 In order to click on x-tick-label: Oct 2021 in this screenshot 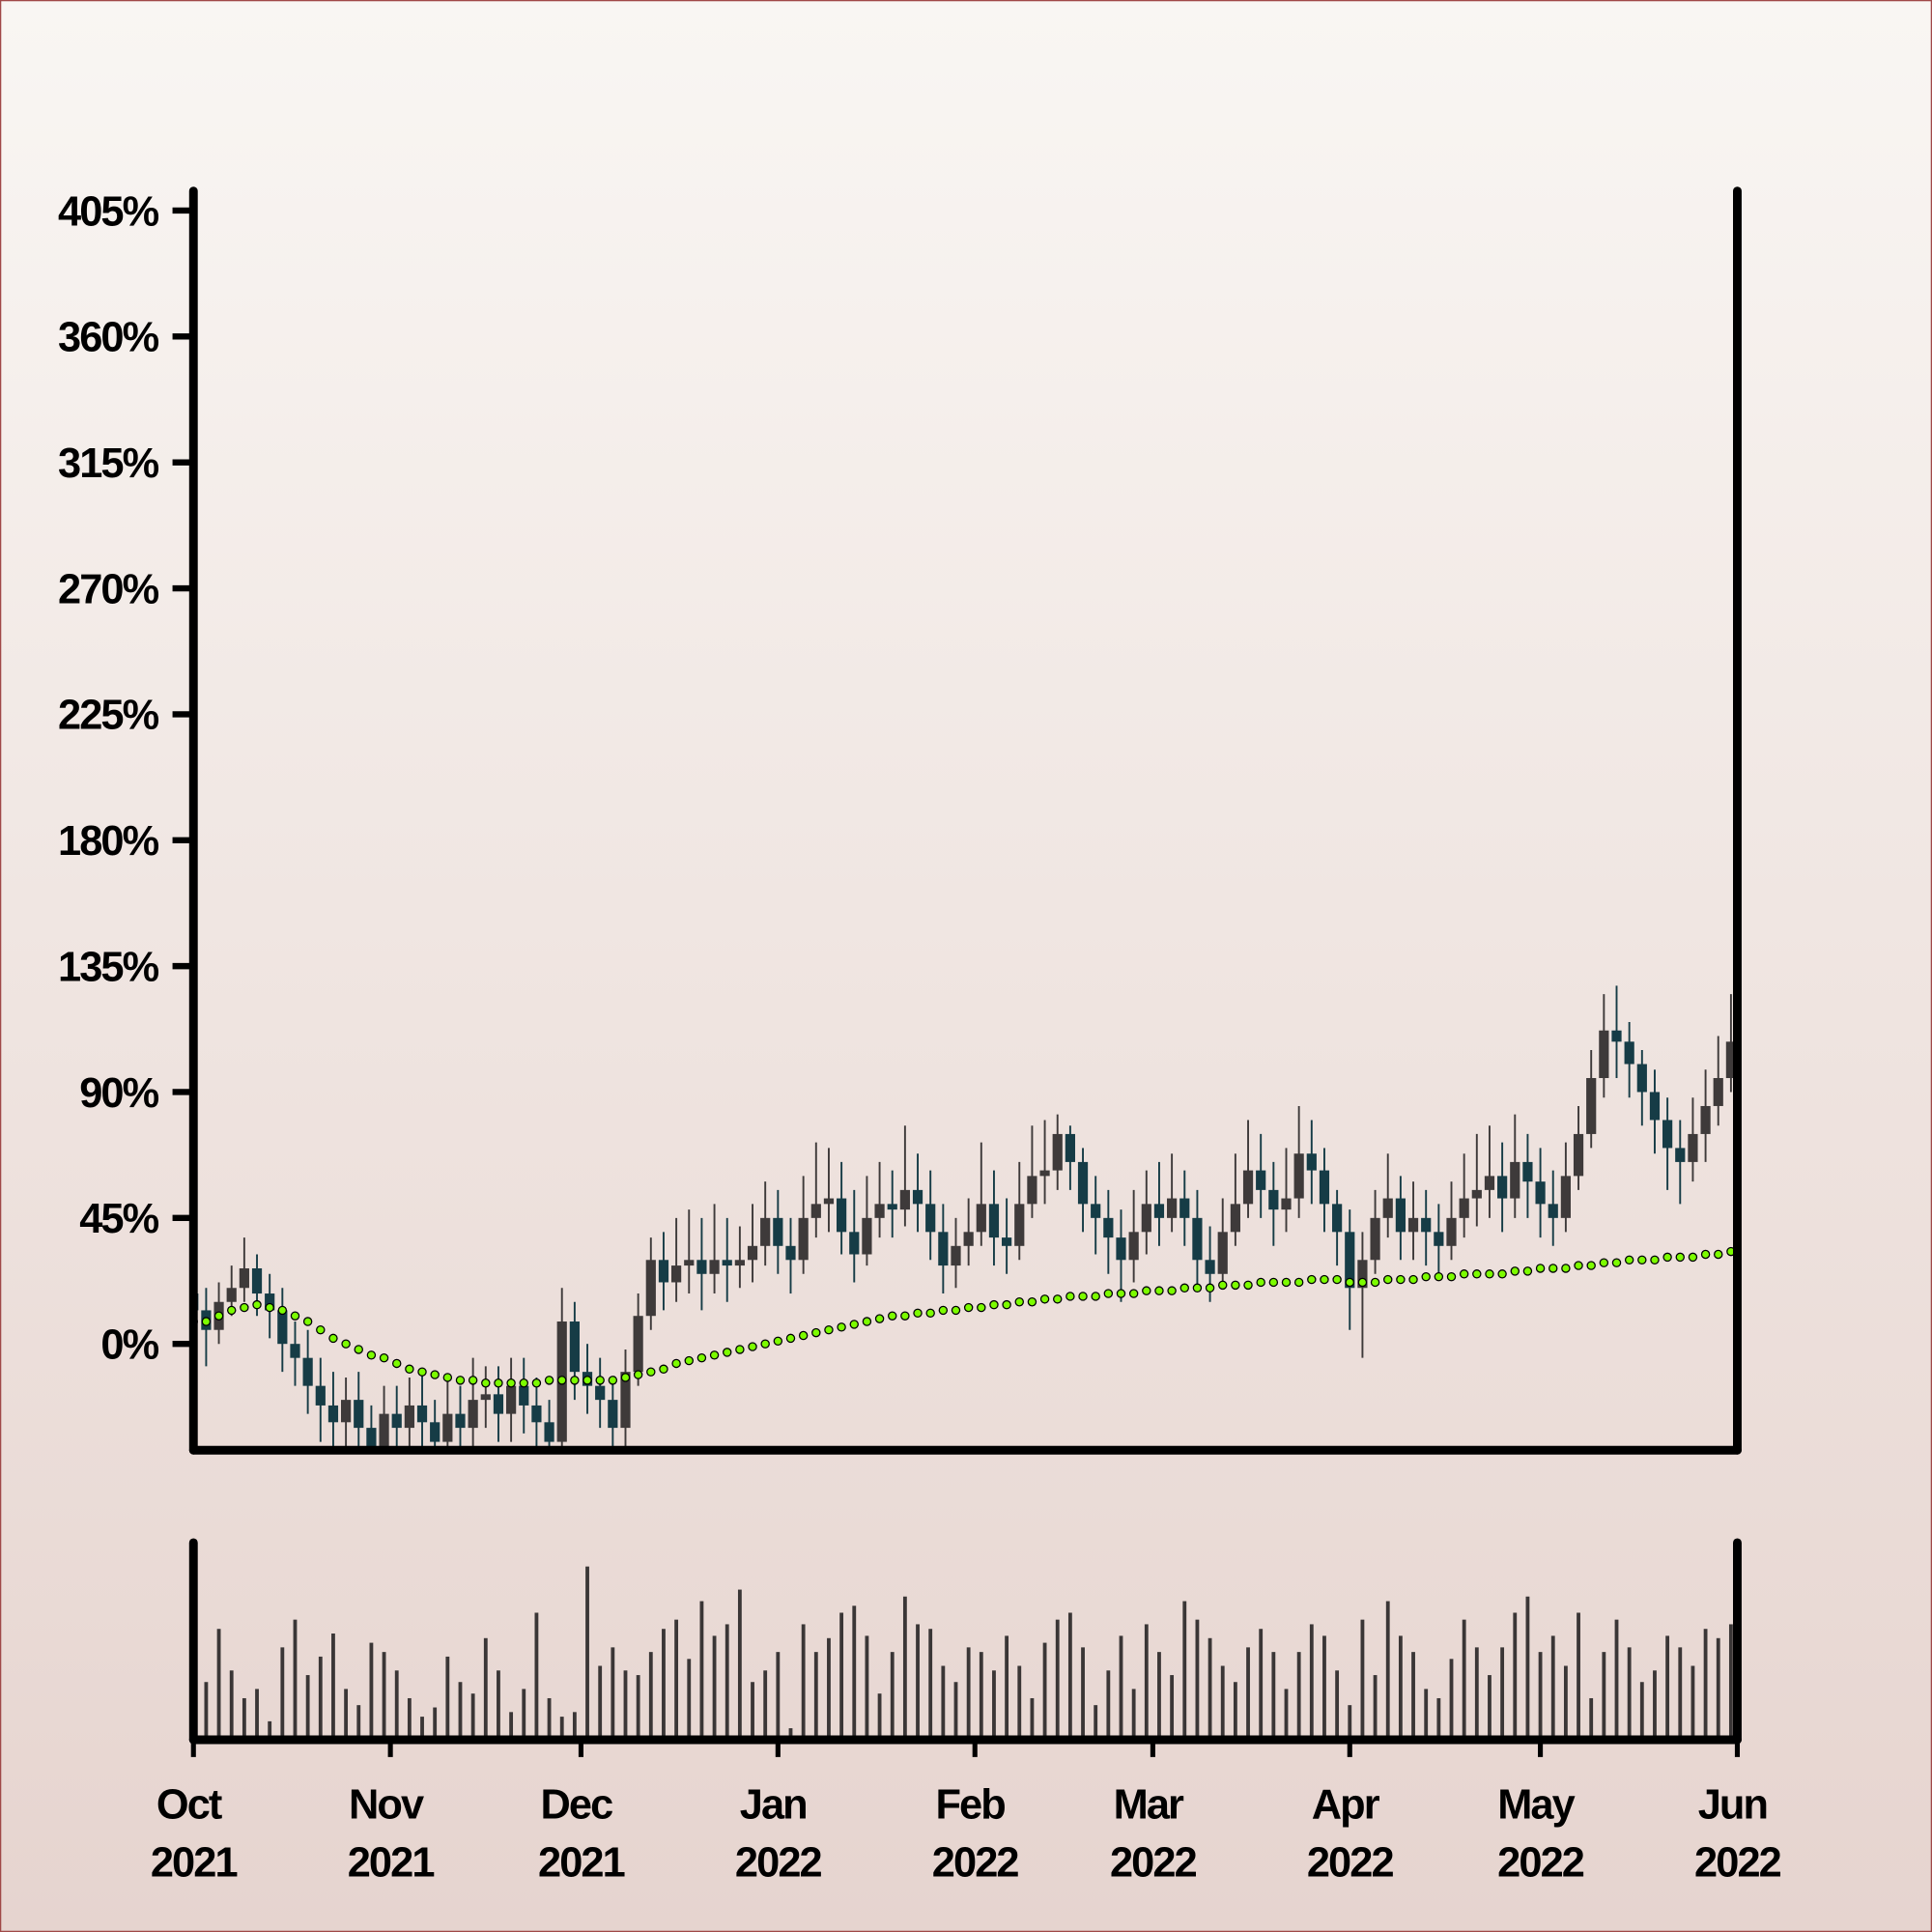, I will do `click(194, 1834)`.